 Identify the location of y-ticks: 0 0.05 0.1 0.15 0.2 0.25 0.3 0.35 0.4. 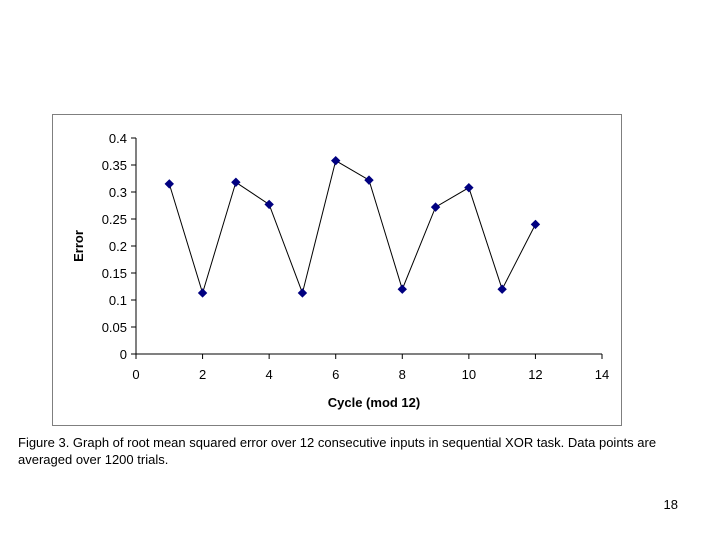
(119, 246).